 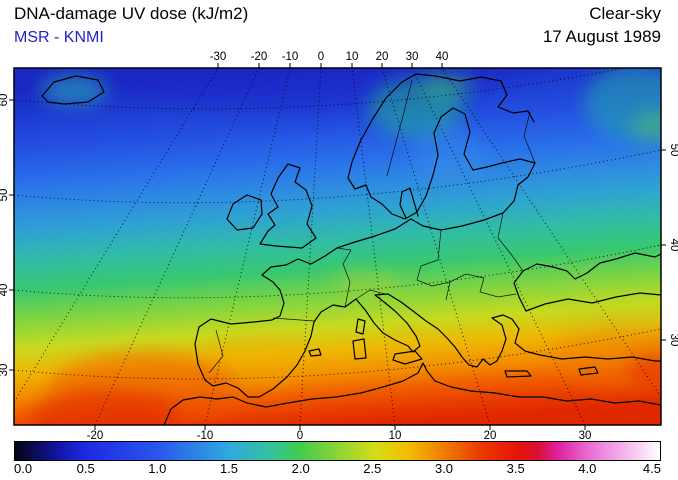 I want to click on colorbar-tick-label: 0.5, so click(x=85, y=468).